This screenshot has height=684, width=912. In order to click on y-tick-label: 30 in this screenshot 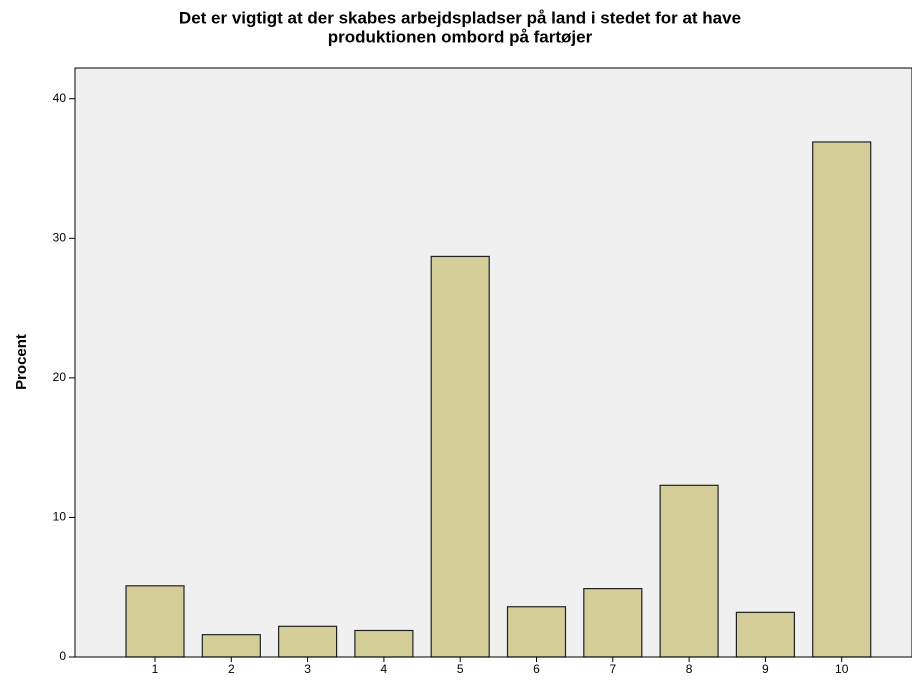, I will do `click(60, 237)`.